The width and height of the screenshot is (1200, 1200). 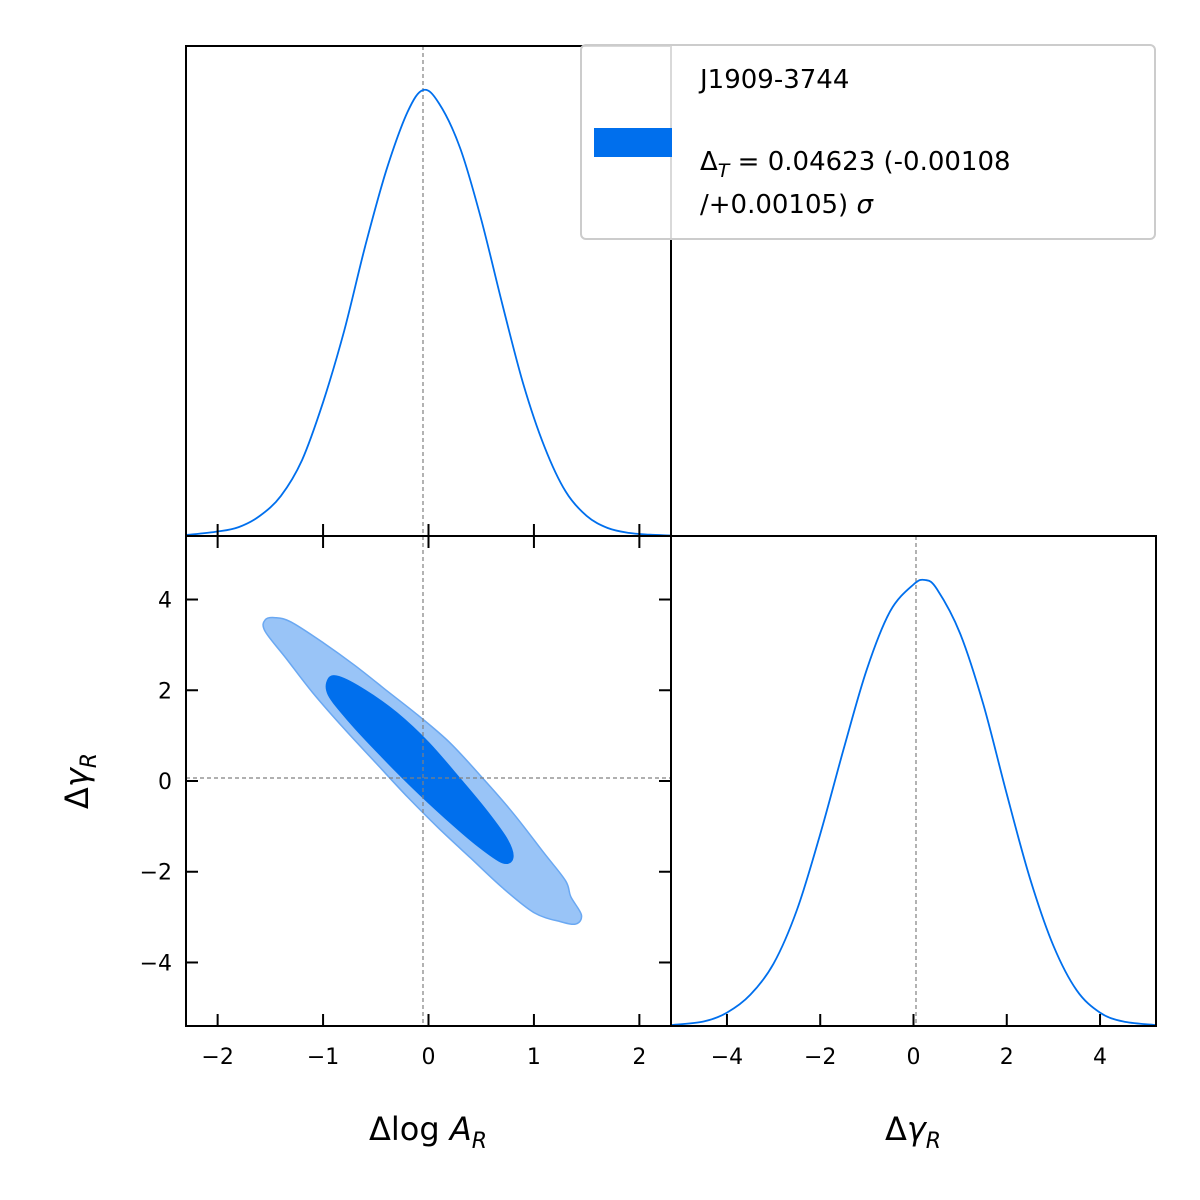 I want to click on x-axis-label-right: ΔγR, so click(x=913, y=1132).